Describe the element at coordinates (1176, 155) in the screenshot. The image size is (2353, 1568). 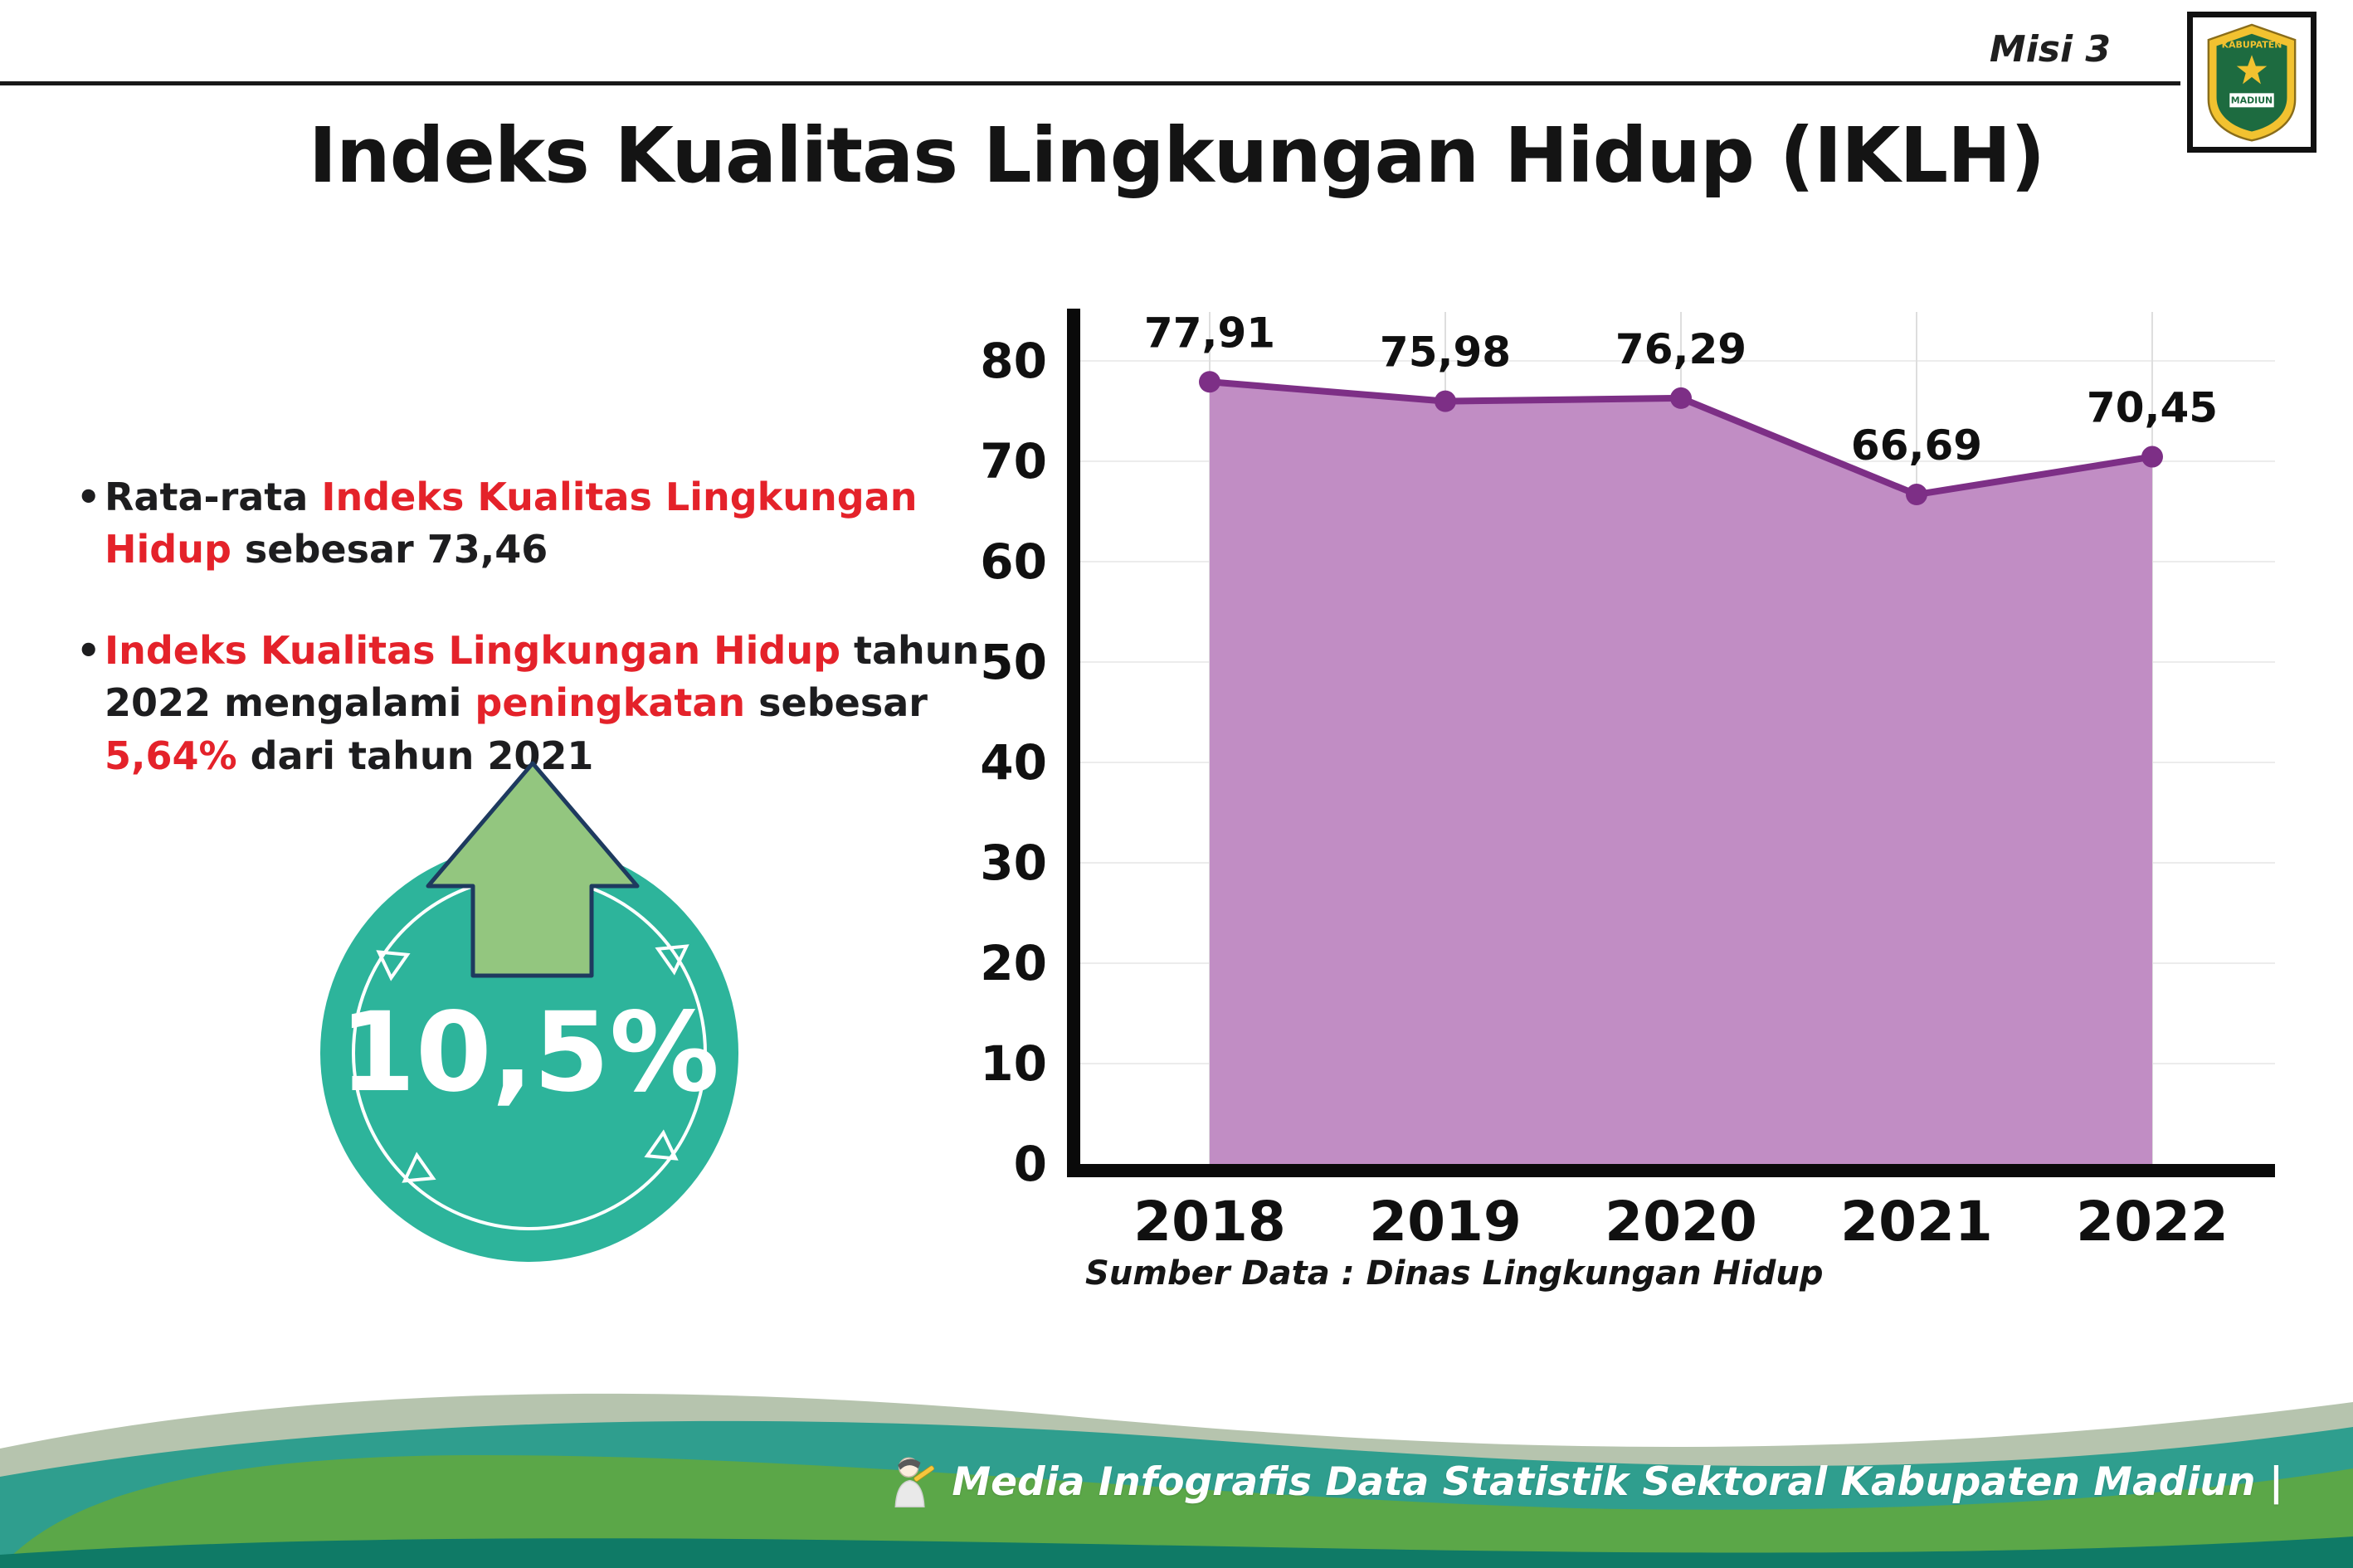
I see `page-title: Indeks Kualitas Lingkungan Hidup (IKLH)` at that location.